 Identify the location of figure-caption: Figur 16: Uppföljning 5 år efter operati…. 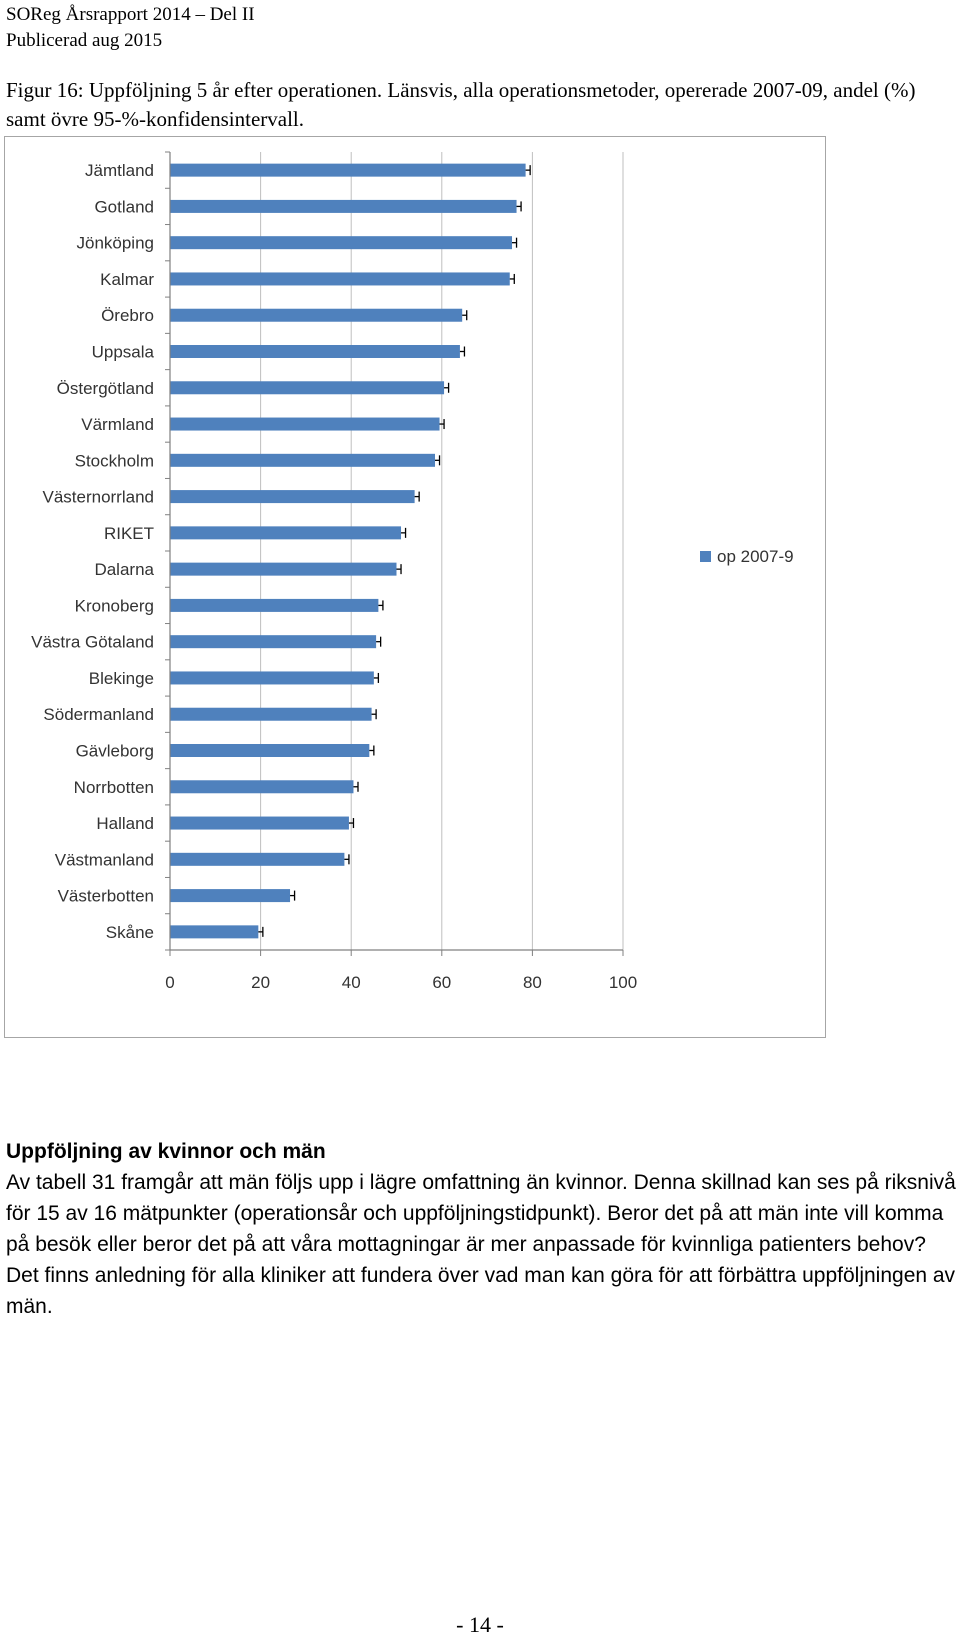
(461, 104).